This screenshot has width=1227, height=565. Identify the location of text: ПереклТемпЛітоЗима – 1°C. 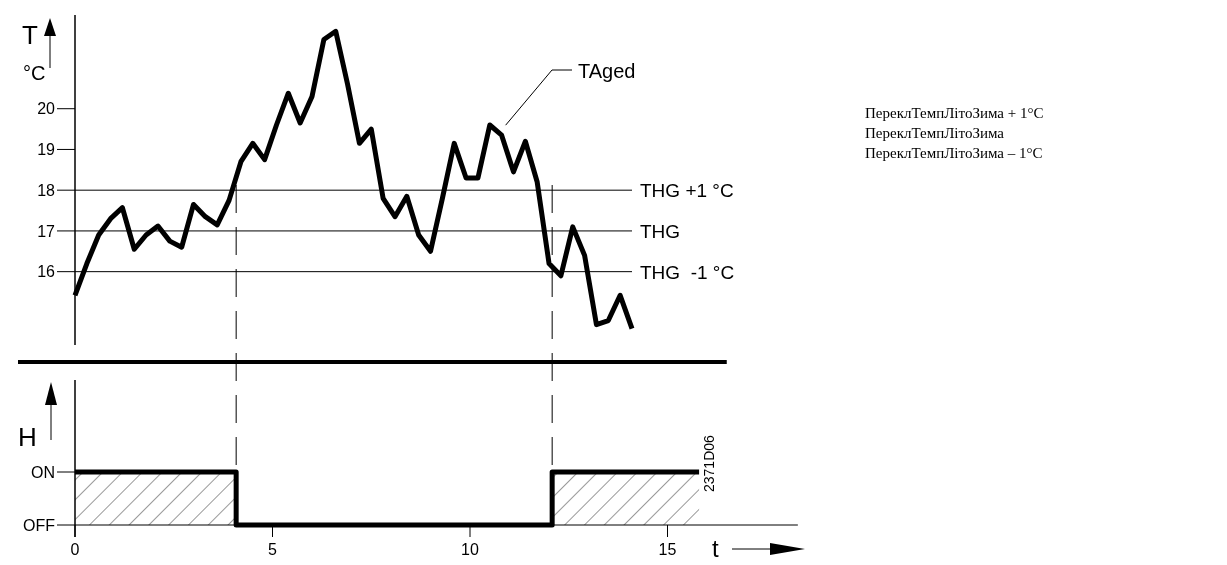
(954, 153).